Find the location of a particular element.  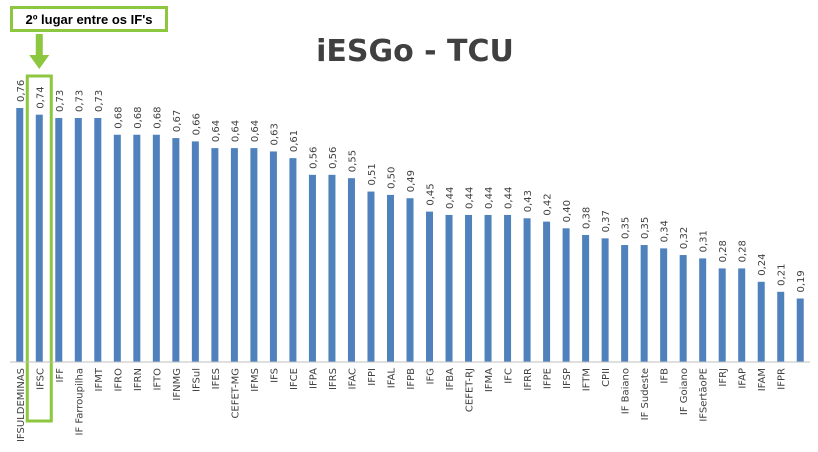

category-label: CEFET-MG is located at coordinates (235, 393).